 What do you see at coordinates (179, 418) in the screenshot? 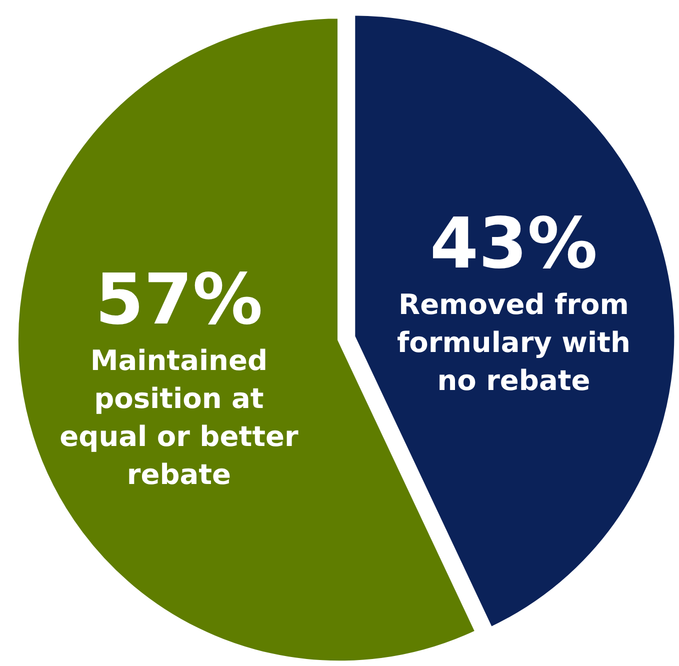
I see `slice-label: Maintained position at equal or better rebate` at bounding box center [179, 418].